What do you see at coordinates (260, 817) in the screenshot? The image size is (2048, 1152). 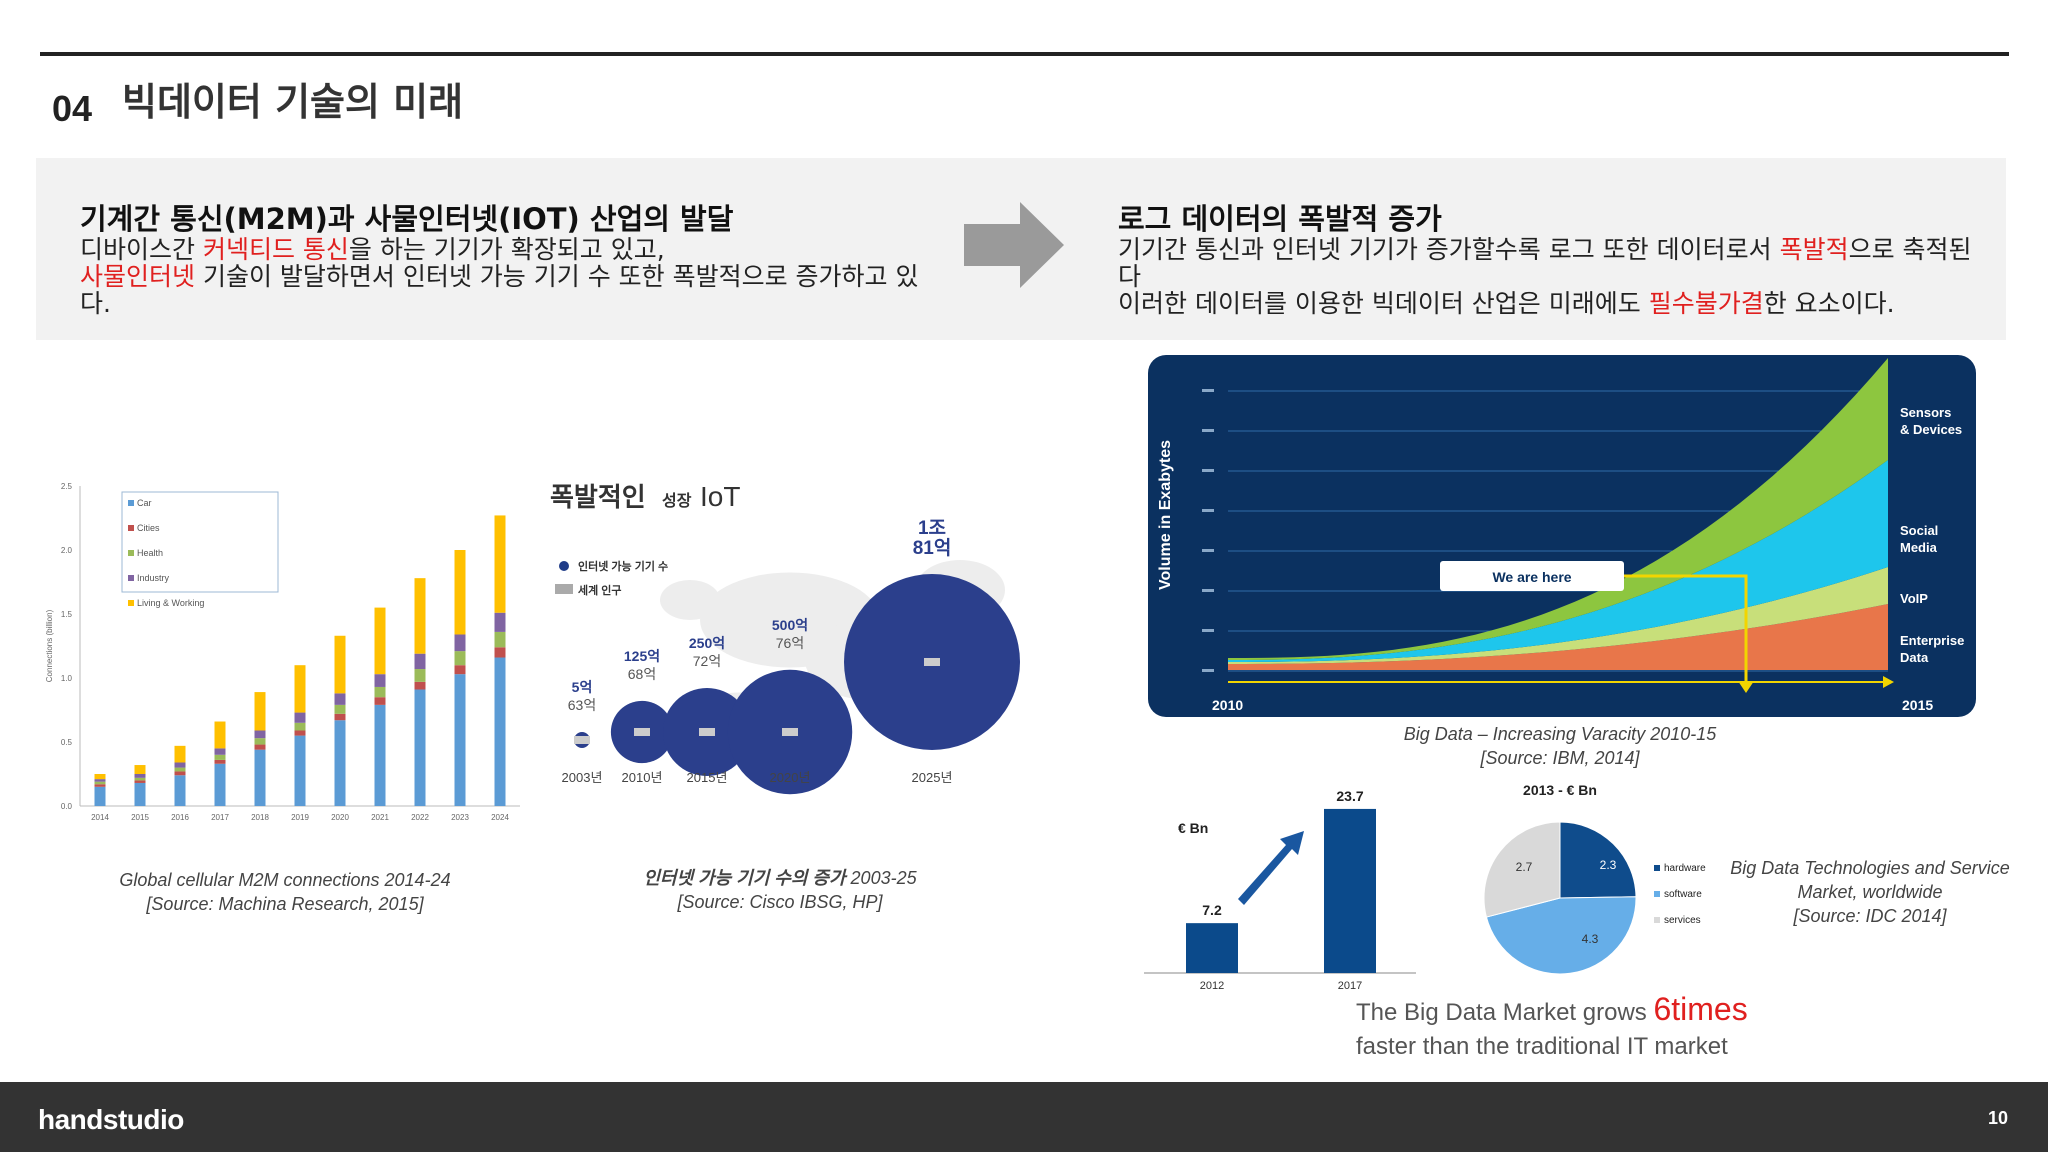 I see `x-tick-label: 2018` at bounding box center [260, 817].